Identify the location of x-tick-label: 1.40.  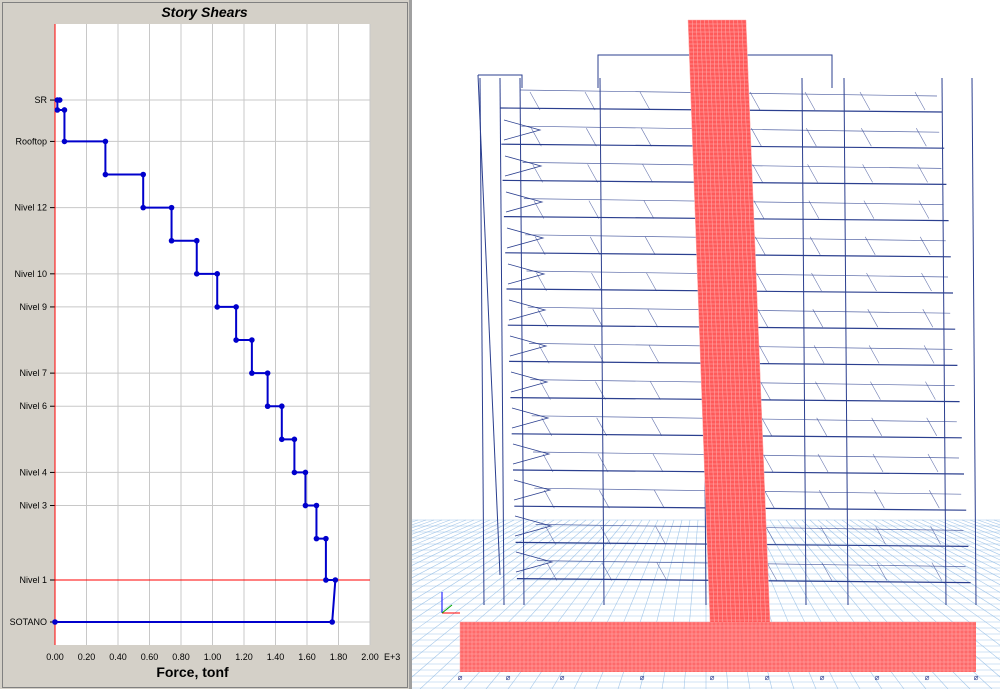
(276, 657).